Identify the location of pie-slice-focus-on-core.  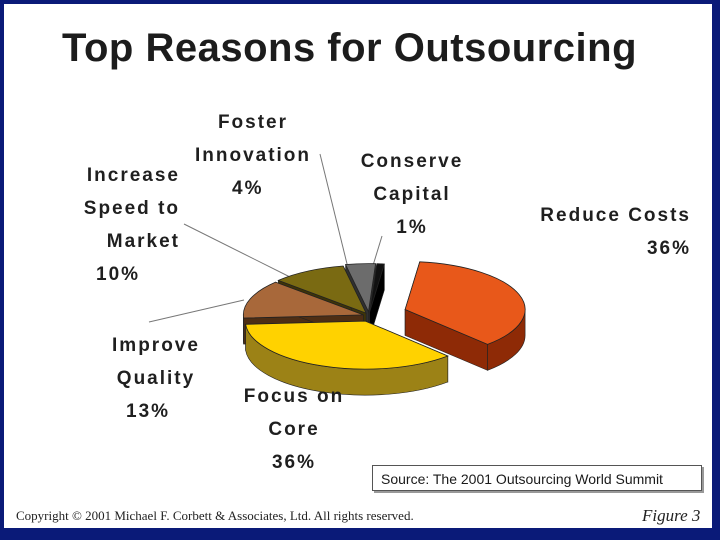
(347, 358).